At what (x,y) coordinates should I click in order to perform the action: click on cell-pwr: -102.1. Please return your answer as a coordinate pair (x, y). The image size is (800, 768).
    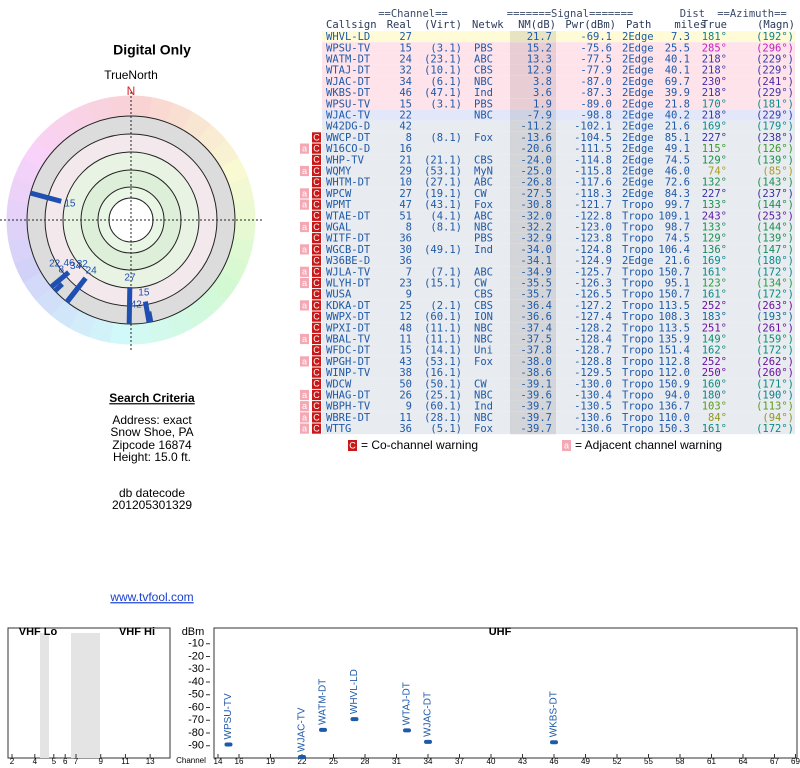
    Looking at the image, I should click on (593, 127).